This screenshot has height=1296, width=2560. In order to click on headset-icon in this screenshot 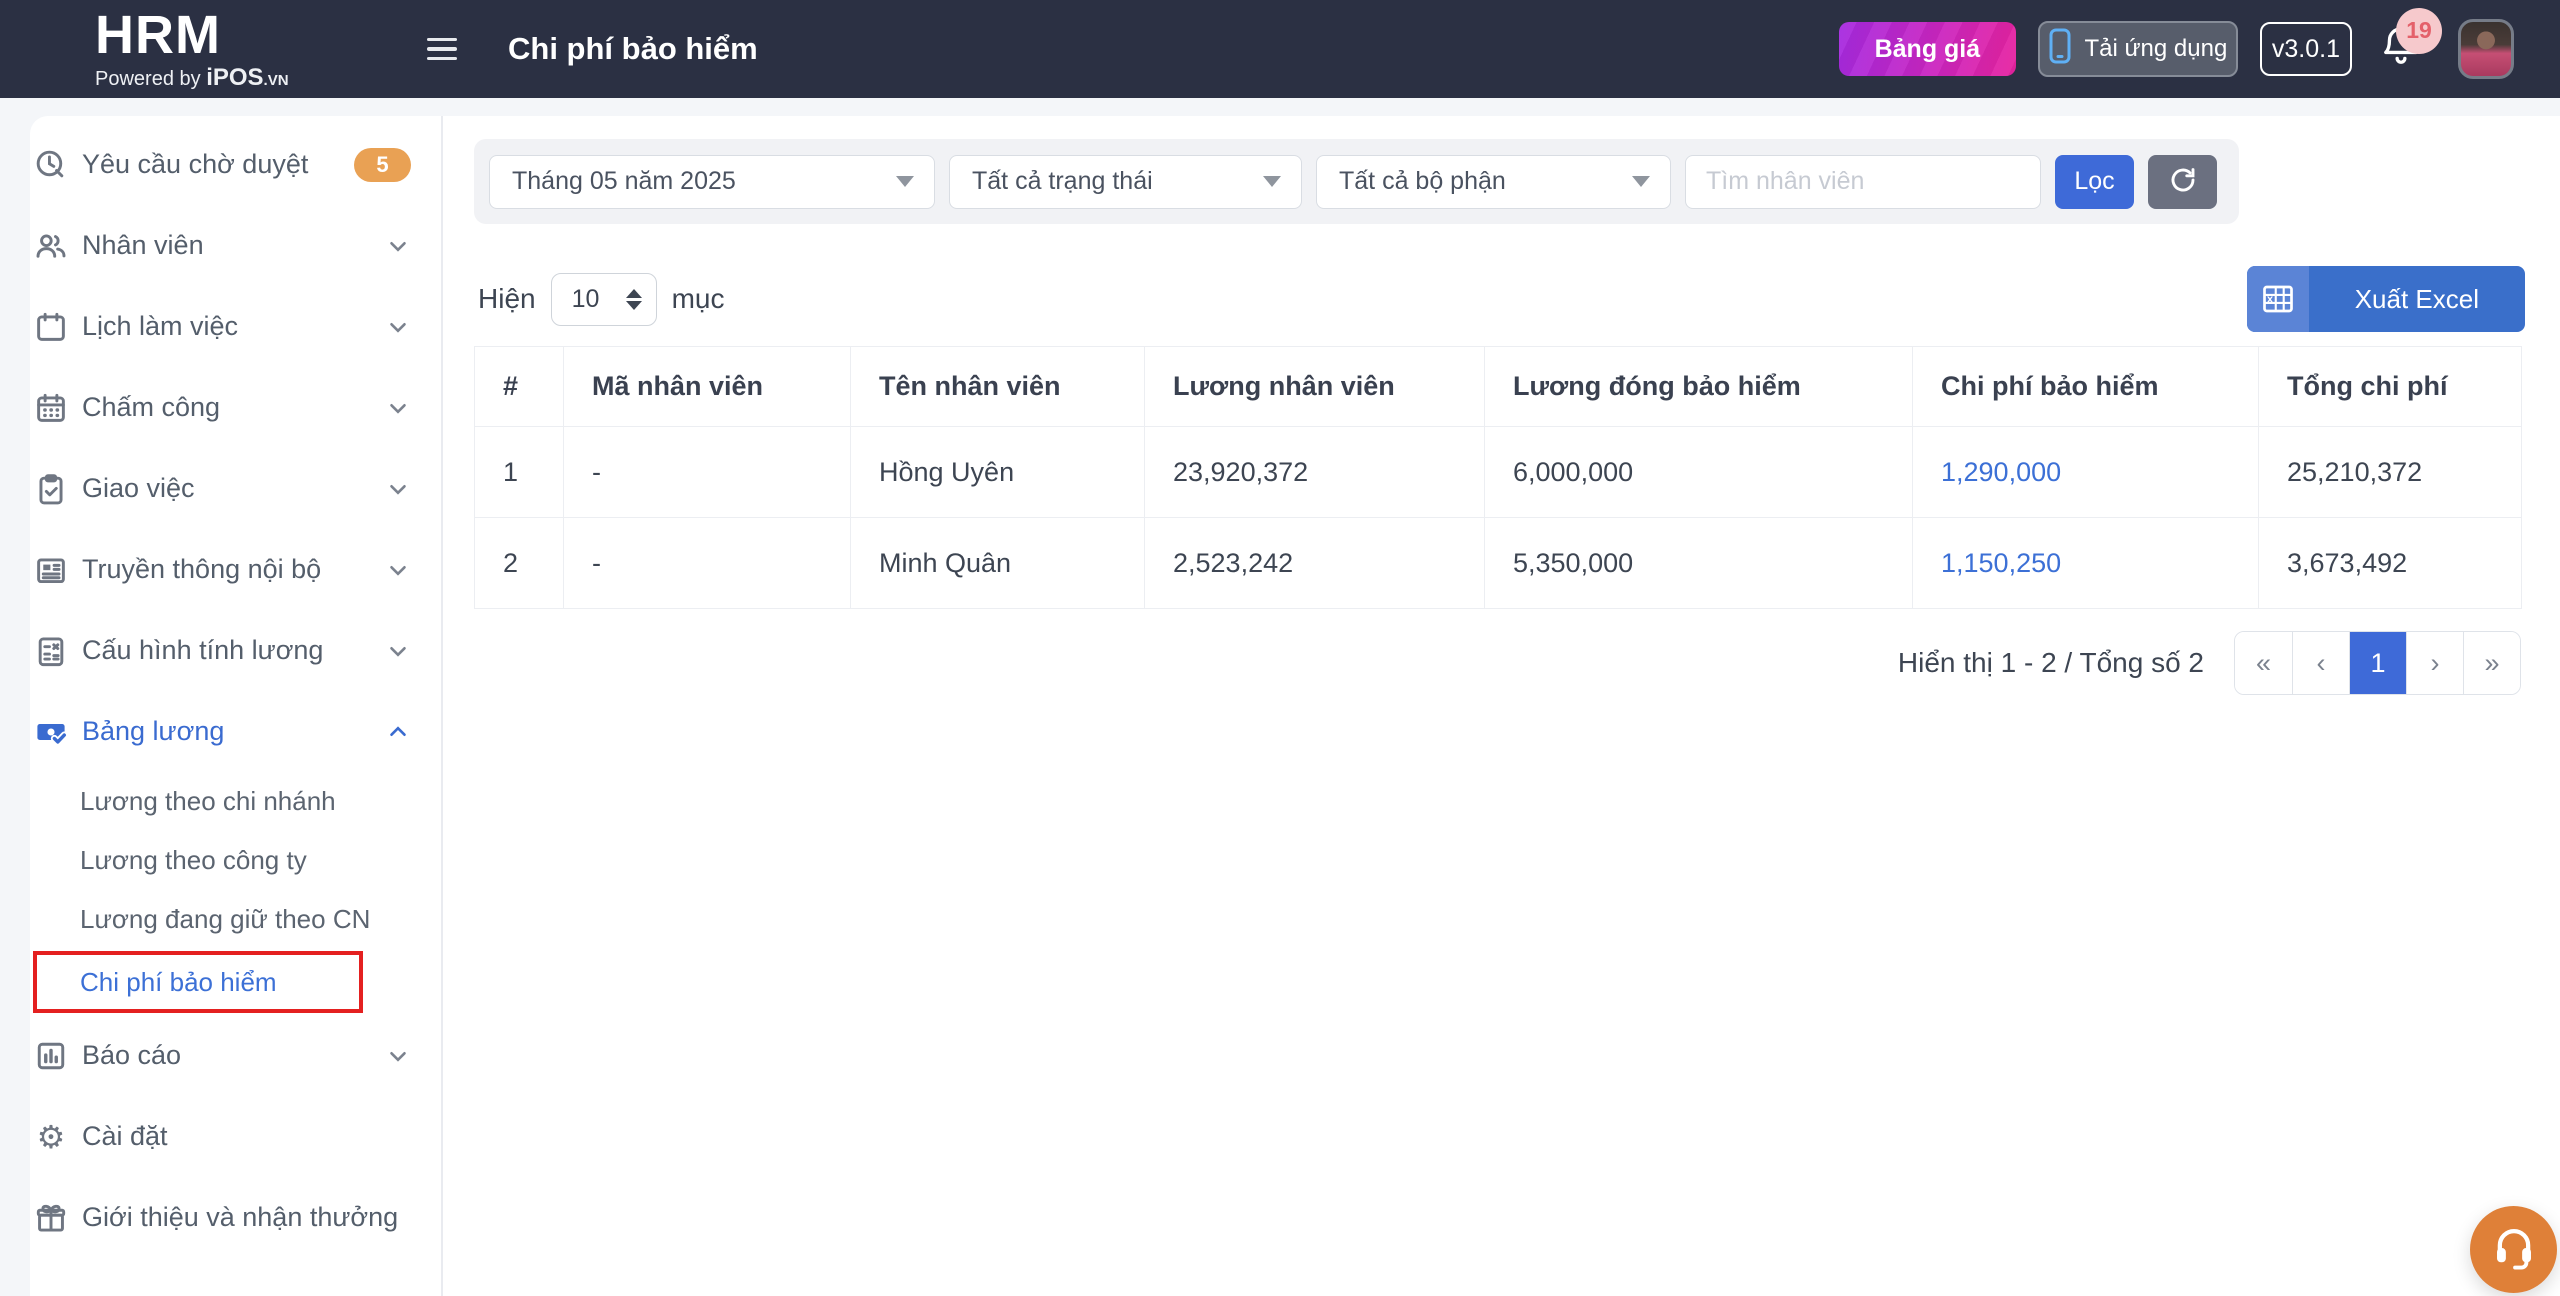, I will do `click(2514, 1249)`.